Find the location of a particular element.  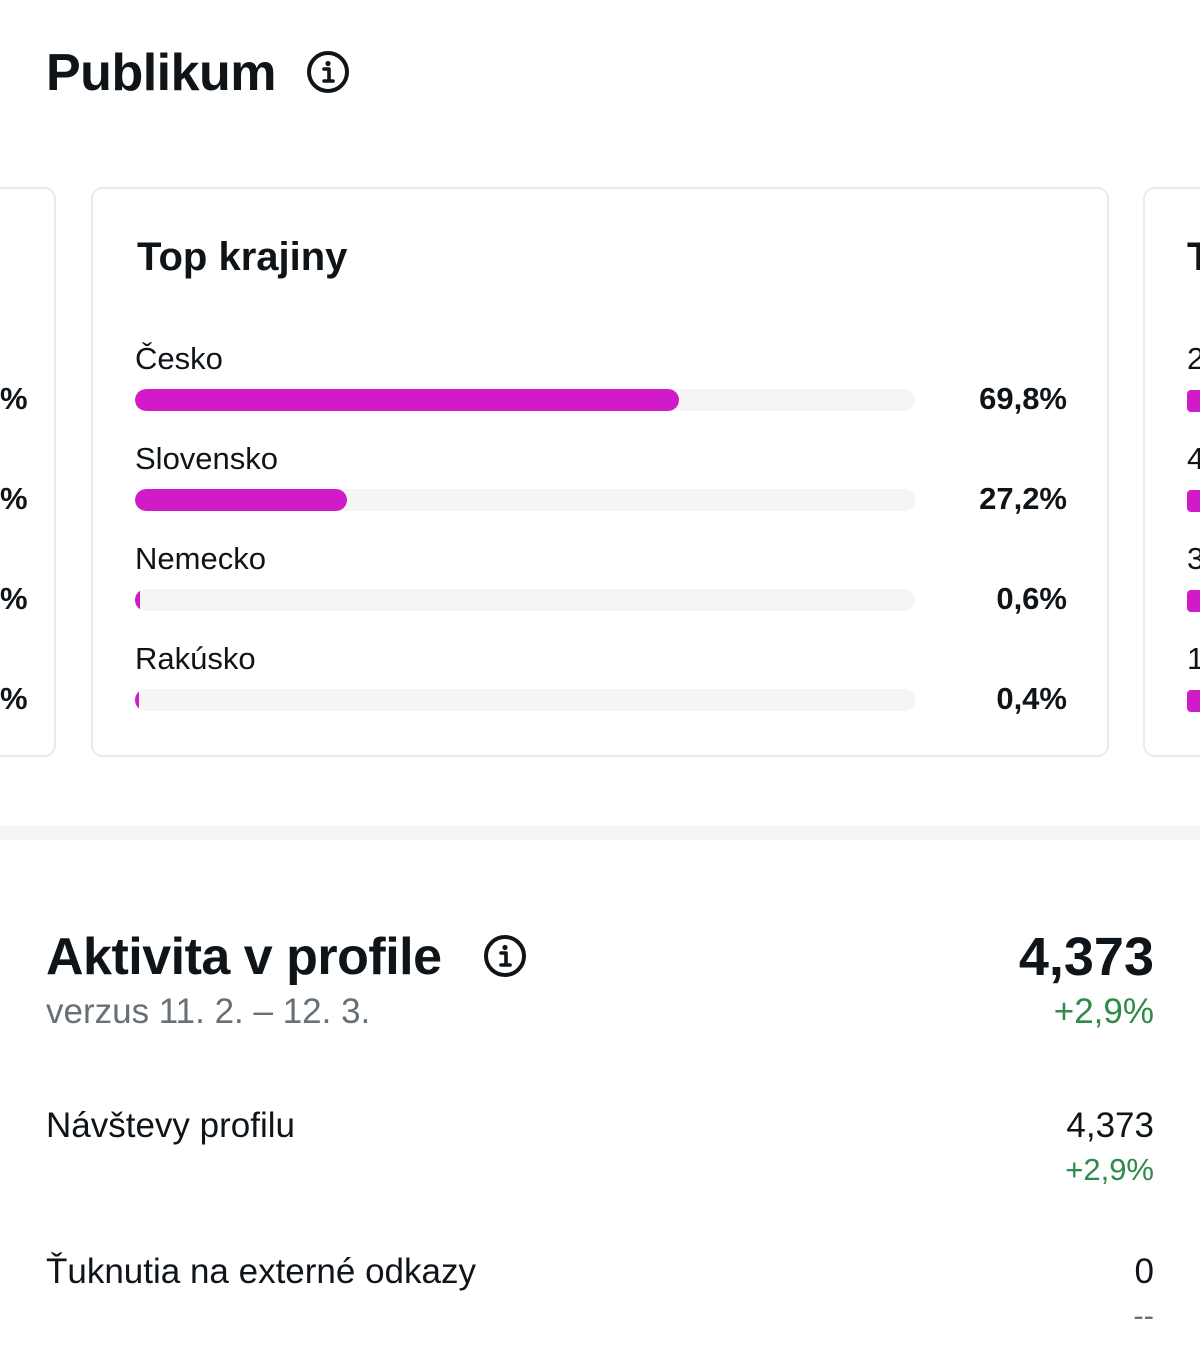

right-card-label: 1 is located at coordinates (1193, 659).